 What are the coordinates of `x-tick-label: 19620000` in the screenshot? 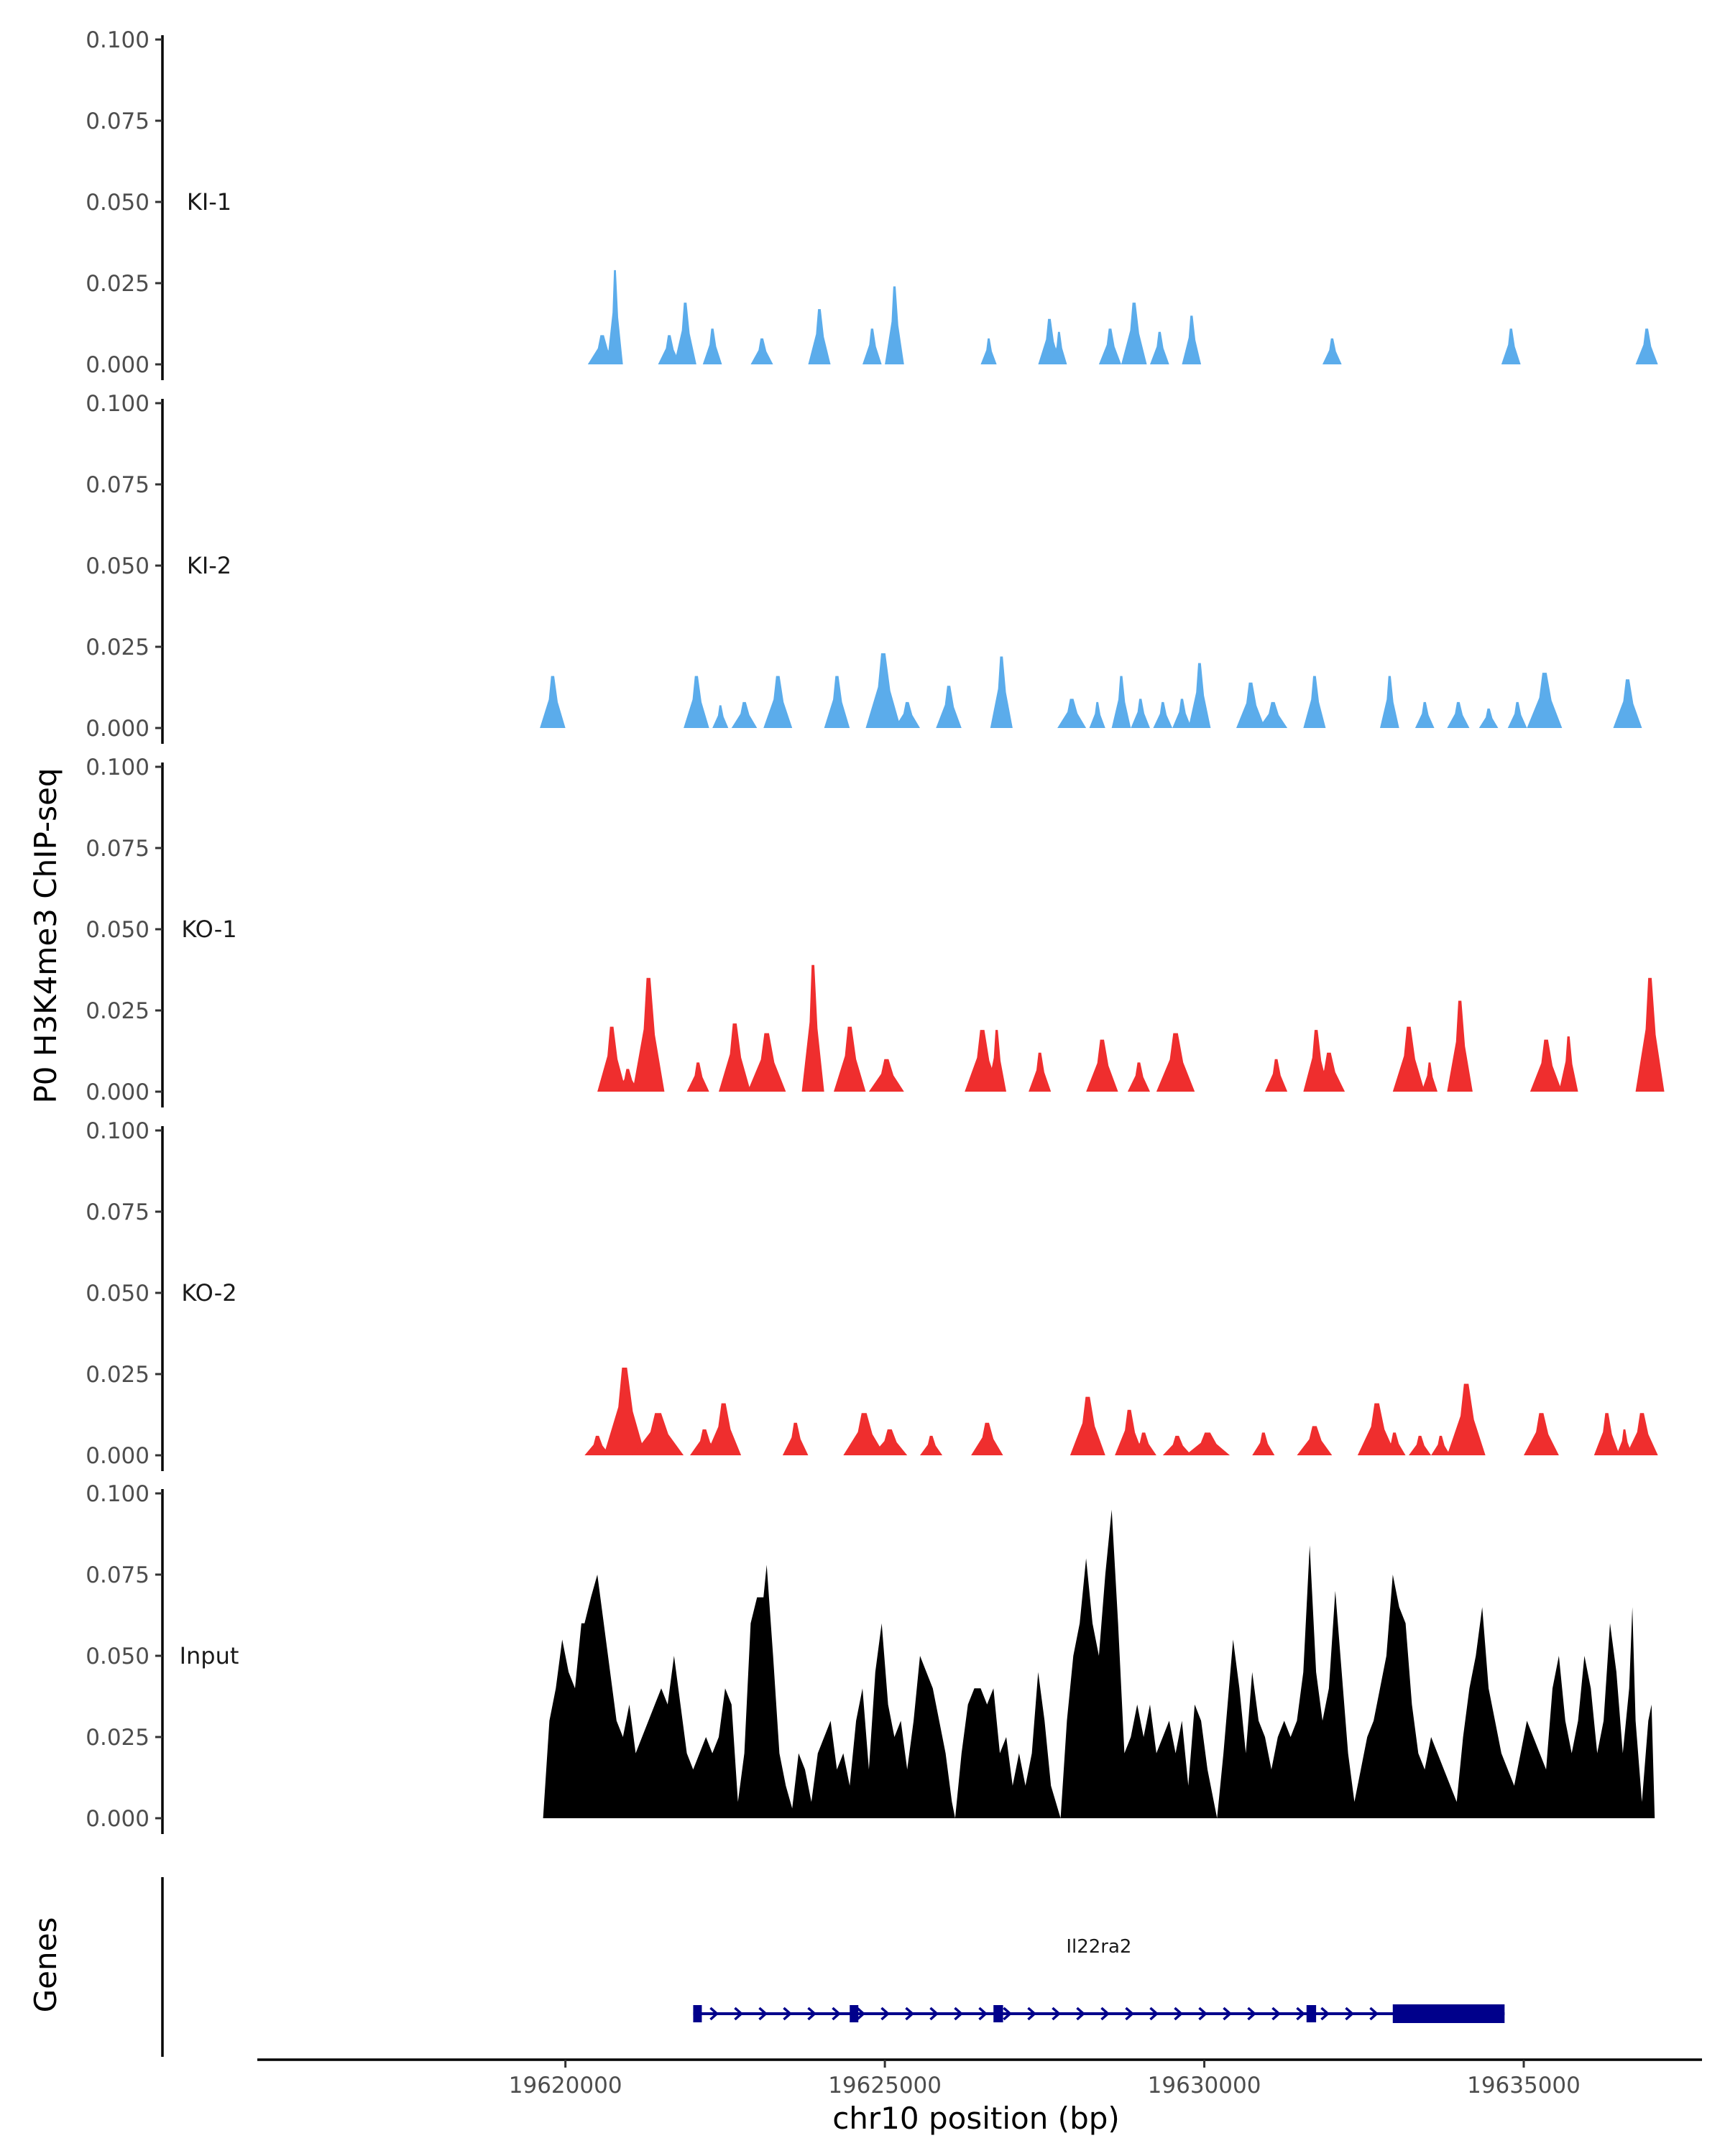 It's located at (565, 2086).